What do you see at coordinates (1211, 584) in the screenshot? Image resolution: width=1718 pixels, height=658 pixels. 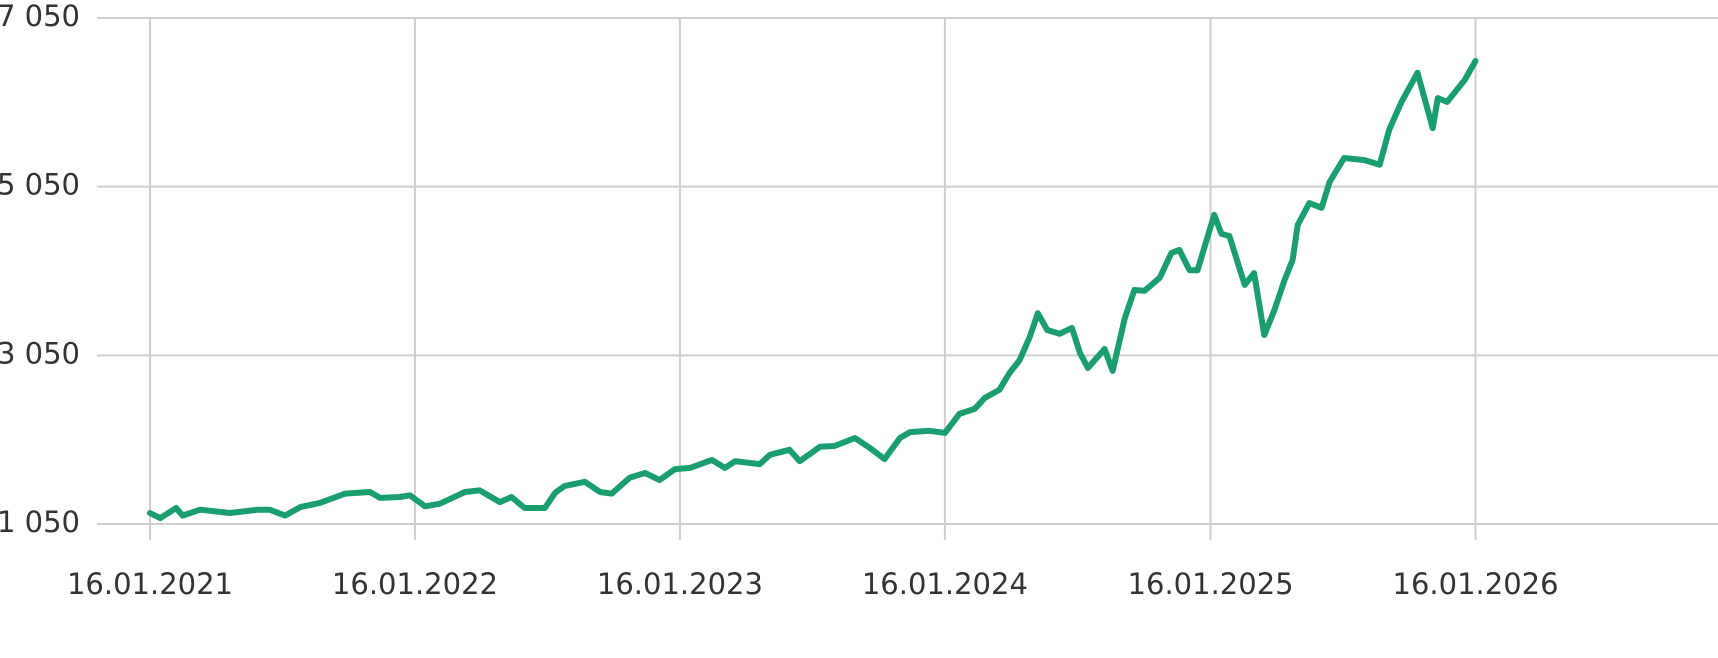 I see `x-tick-label: 16.01.2025` at bounding box center [1211, 584].